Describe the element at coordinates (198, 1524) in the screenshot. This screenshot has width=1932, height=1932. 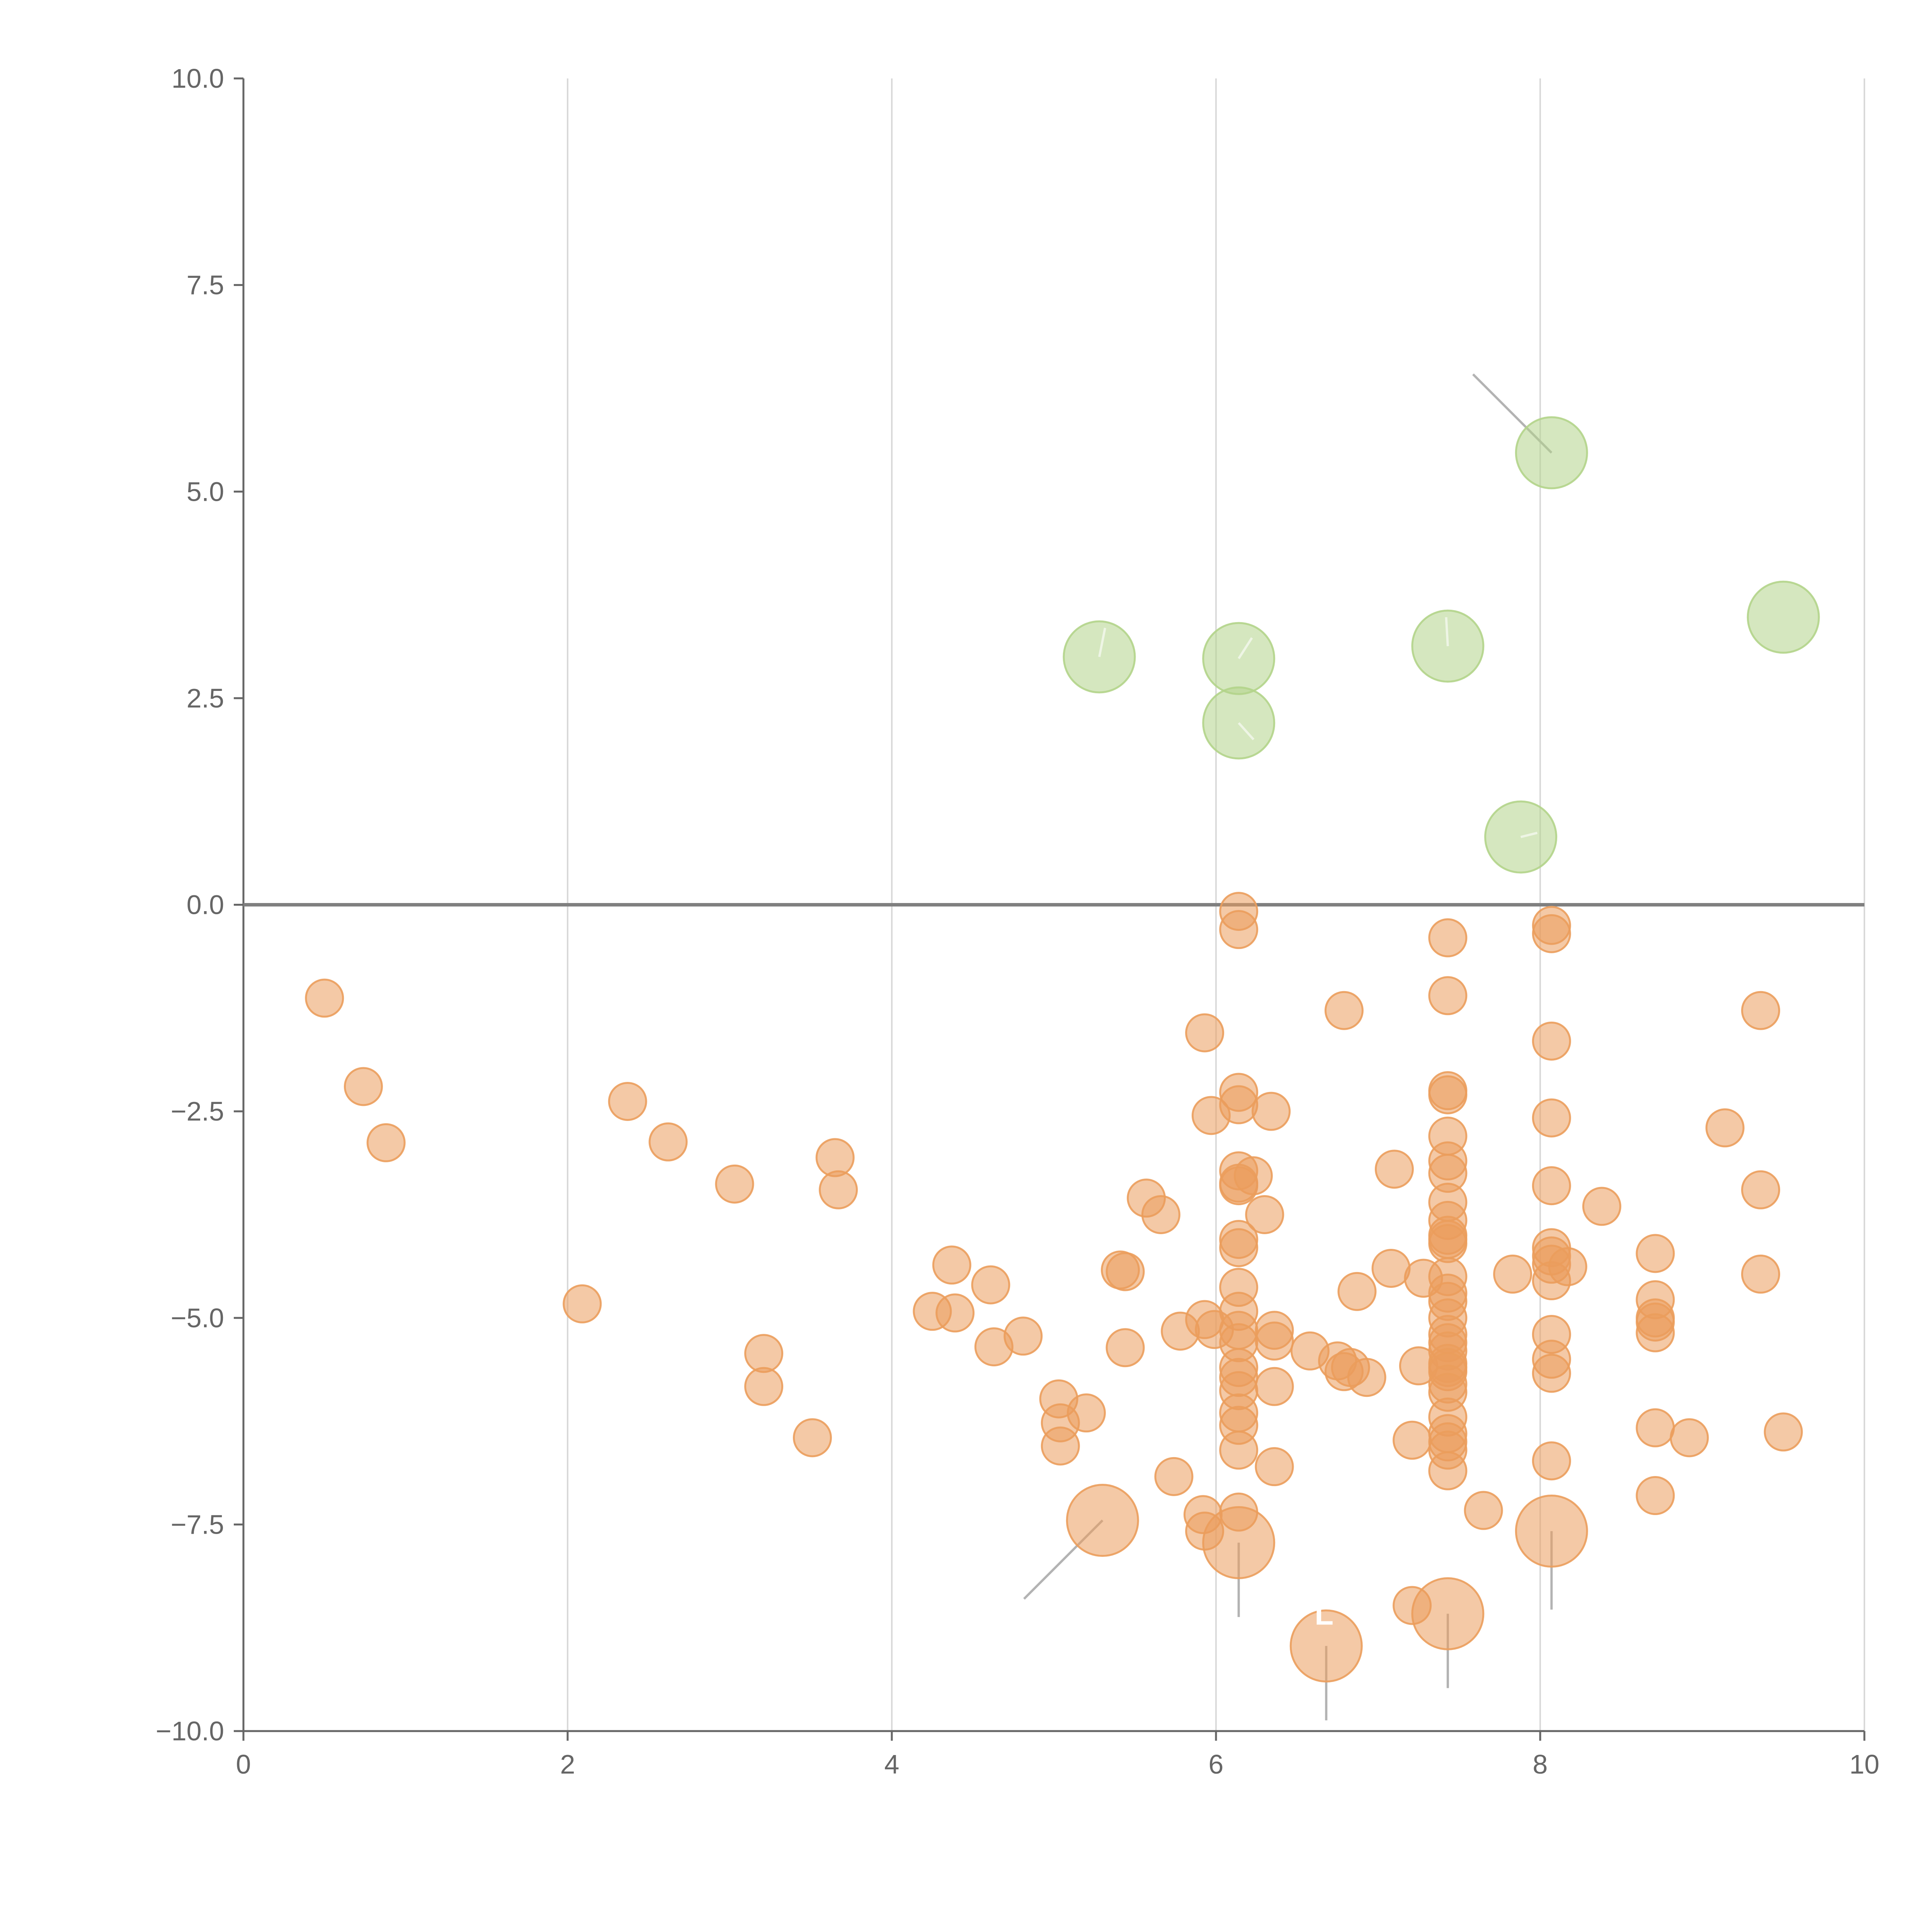
I see `y-tick-label: −7.5` at that location.